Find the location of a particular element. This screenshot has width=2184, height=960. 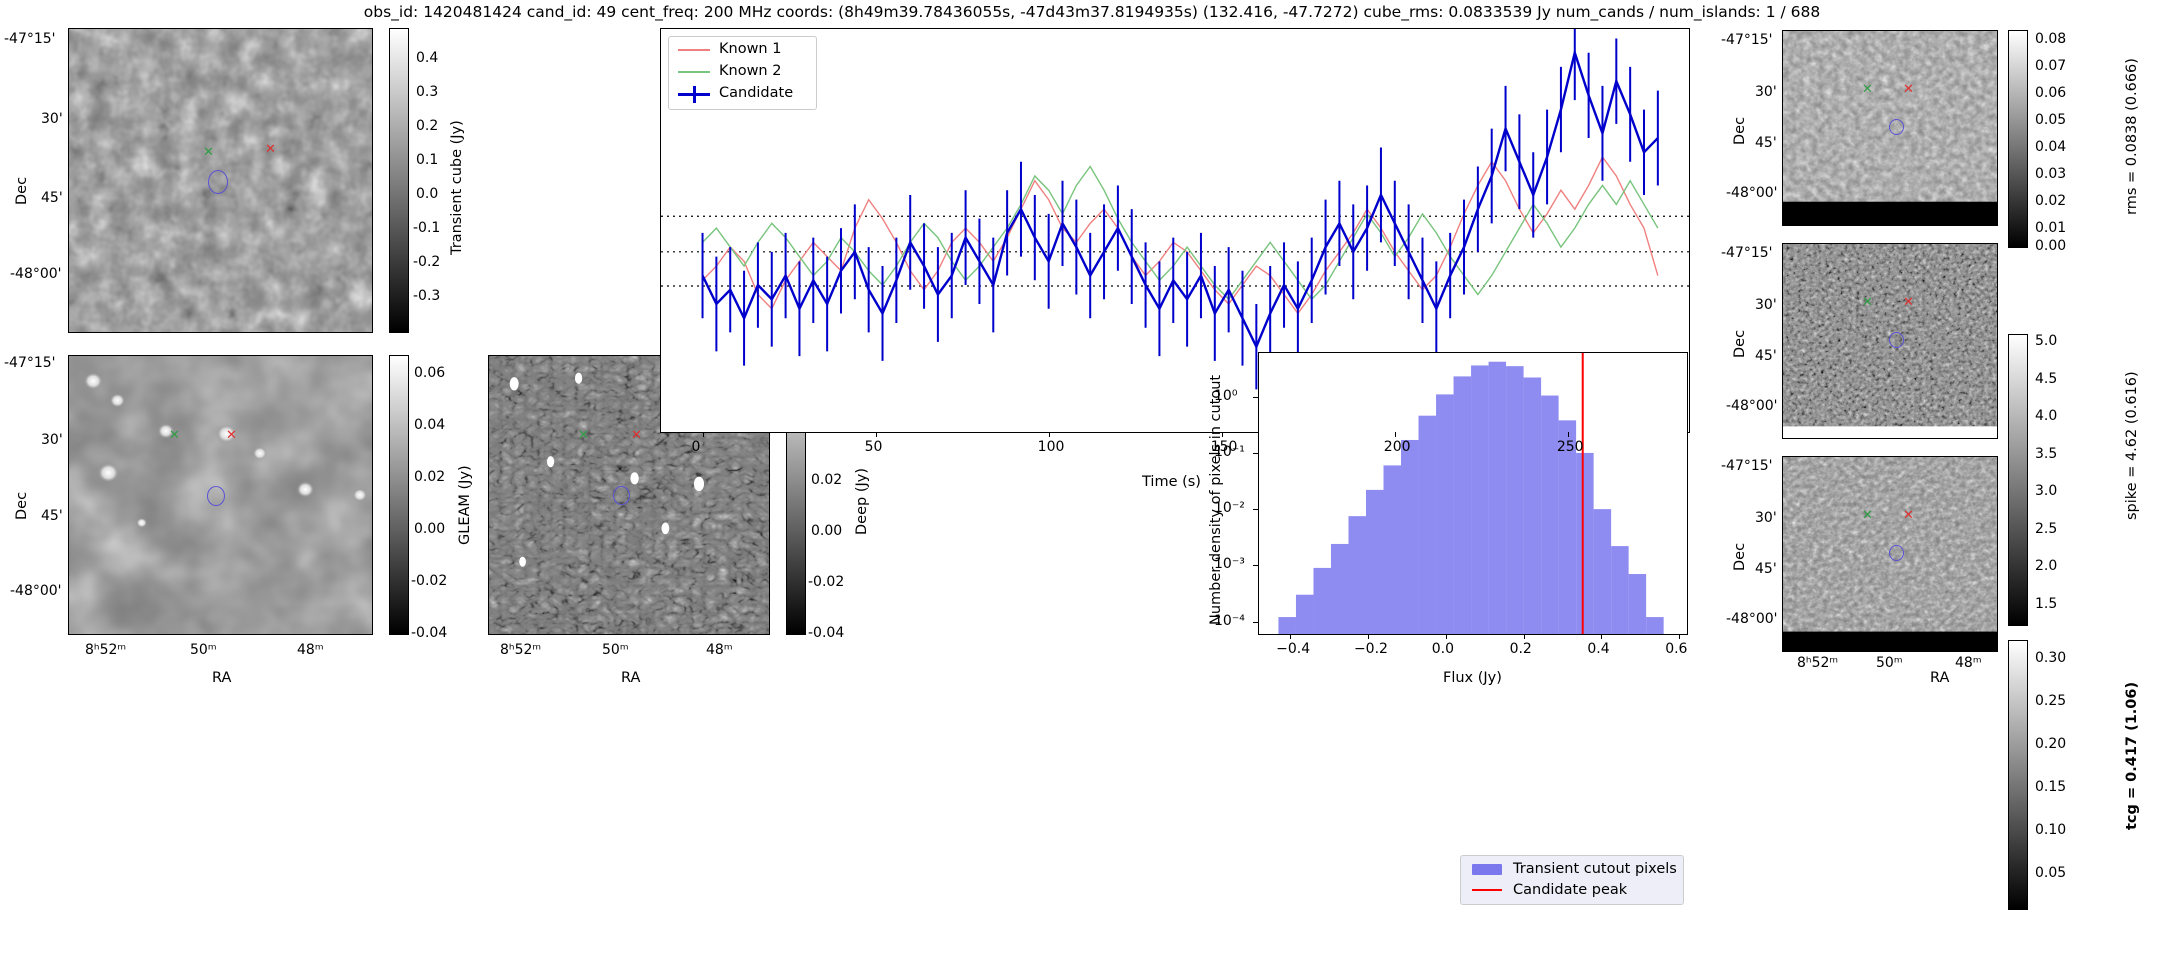

rms-cb-7: 0.01 is located at coordinates (2051, 228).